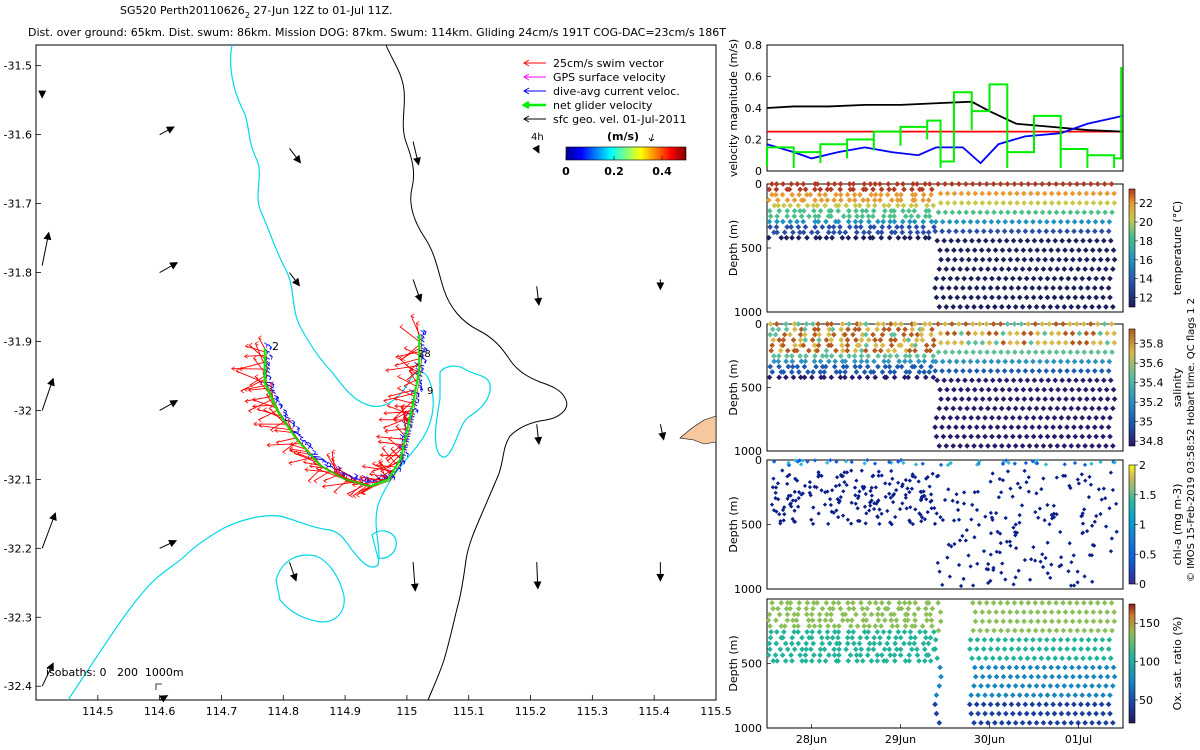 Image resolution: width=1200 pixels, height=750 pixels. What do you see at coordinates (526, 77) in the screenshot?
I see `legend-arrow-icon` at bounding box center [526, 77].